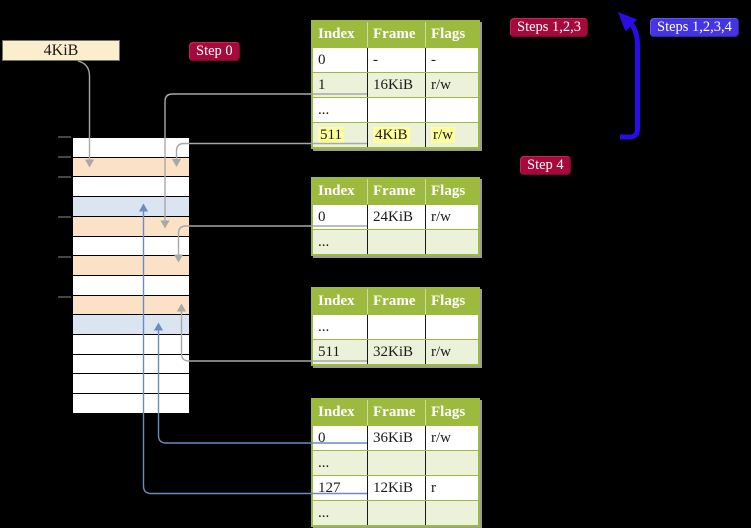  I want to click on page-table-1: Index Frame Flags 0- -1 16KiB r/w... 511 4KiB r/w, so click(395, 84).